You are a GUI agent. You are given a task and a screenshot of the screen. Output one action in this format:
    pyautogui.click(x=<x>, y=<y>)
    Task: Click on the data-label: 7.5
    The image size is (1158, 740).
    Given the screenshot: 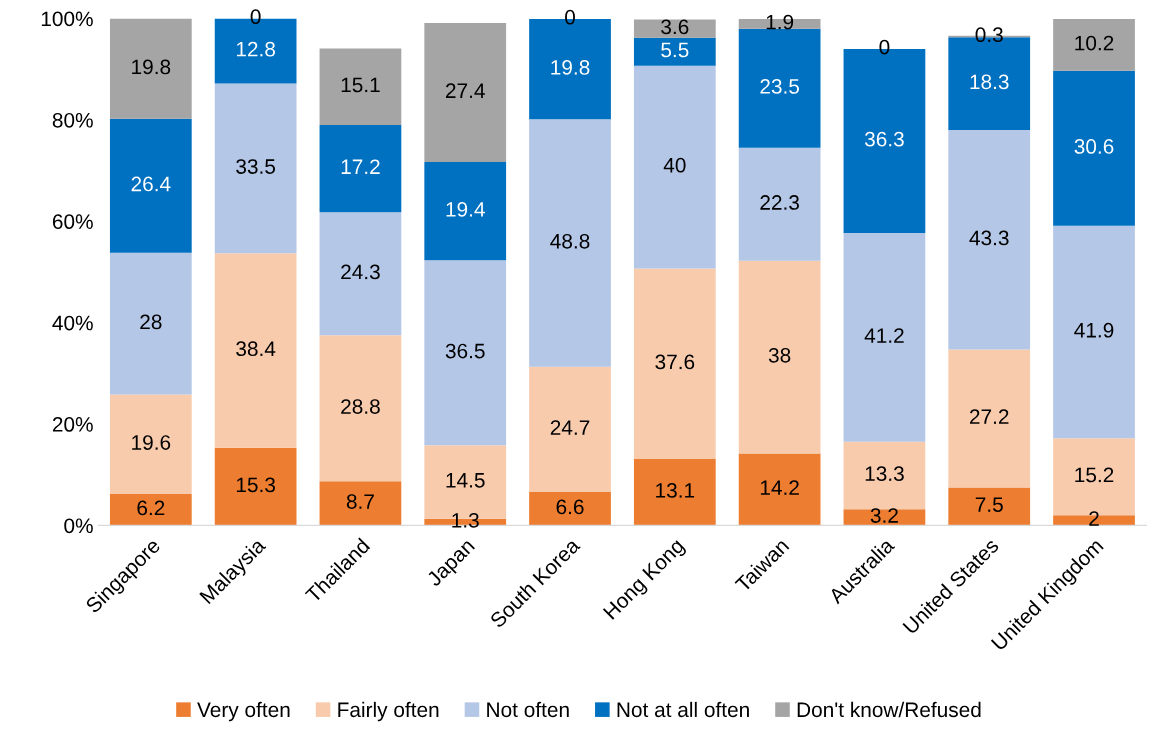 What is the action you would take?
    pyautogui.click(x=989, y=504)
    